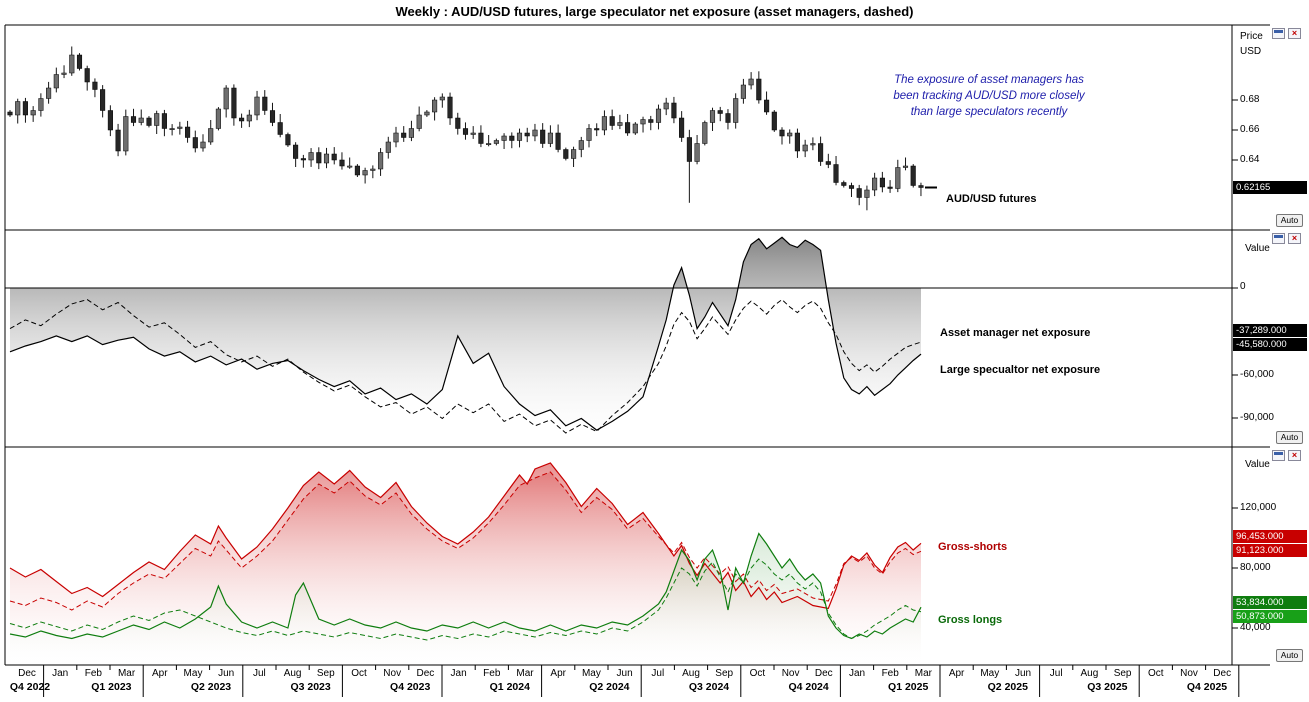  I want to click on x-axis-quarter-label: Q1 2025, so click(908, 687).